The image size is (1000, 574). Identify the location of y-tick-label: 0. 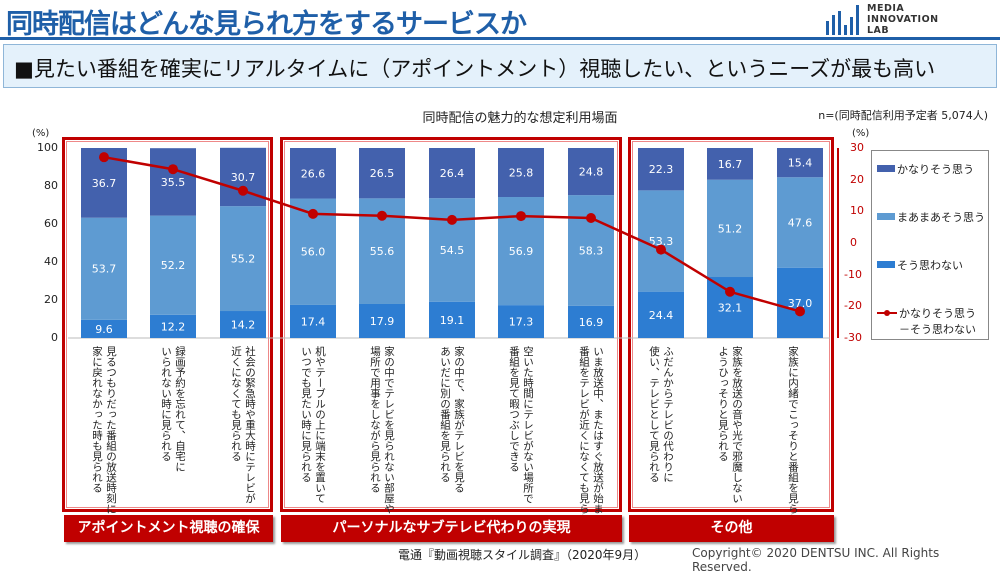
(54, 337).